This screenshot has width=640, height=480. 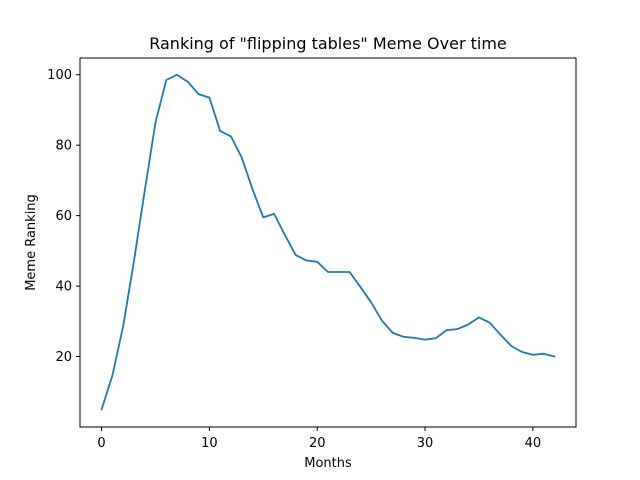 I want to click on x-tick-label: 0, so click(x=101, y=443).